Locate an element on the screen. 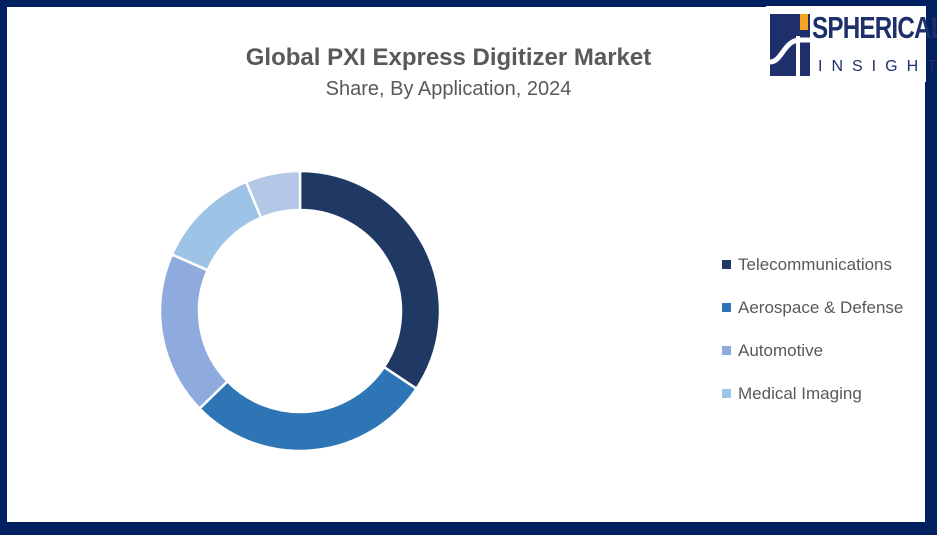 This screenshot has width=937, height=535. donut-slice-telecommunications is located at coordinates (370, 280).